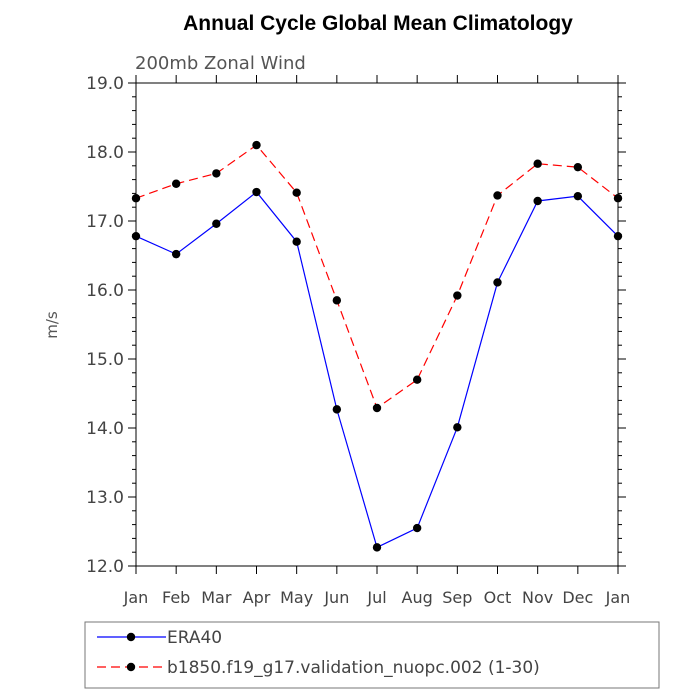 The image size is (700, 700). I want to click on x-tick-label: Sep, so click(457, 597).